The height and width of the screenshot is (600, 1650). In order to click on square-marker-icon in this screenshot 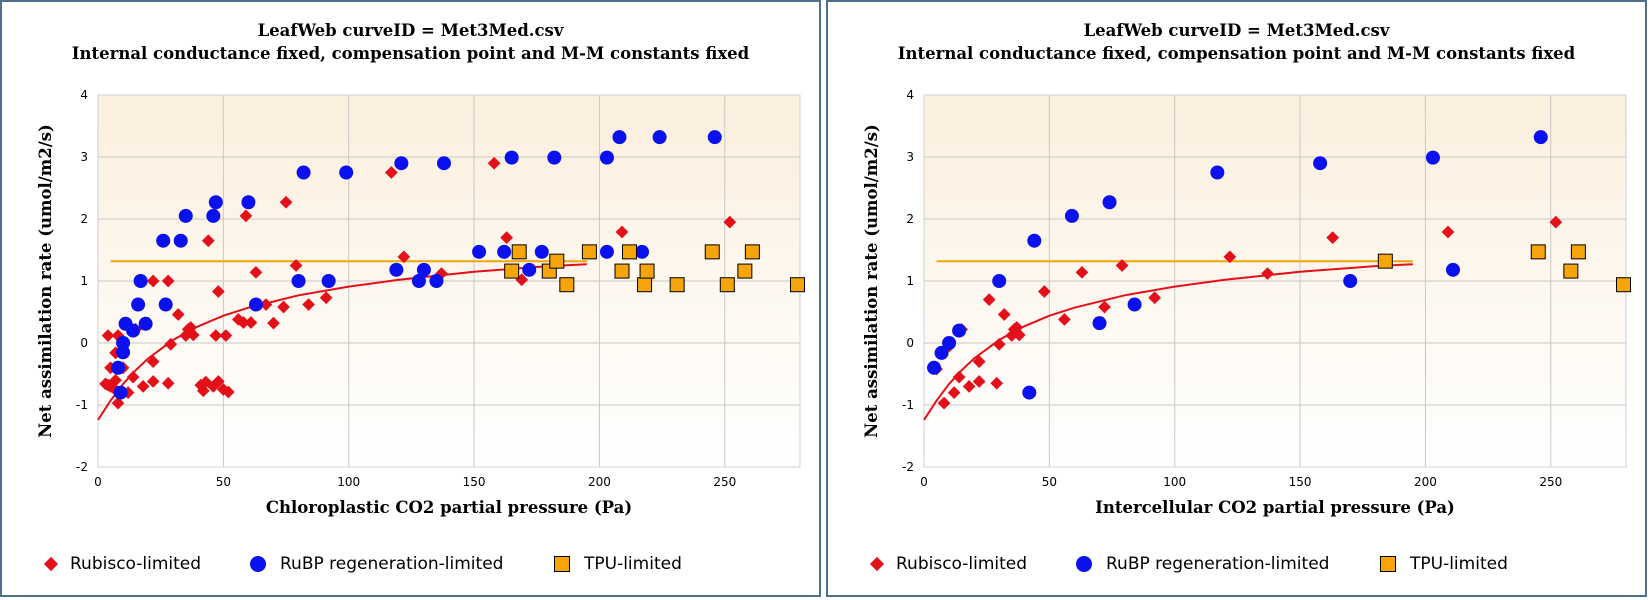, I will do `click(562, 564)`.